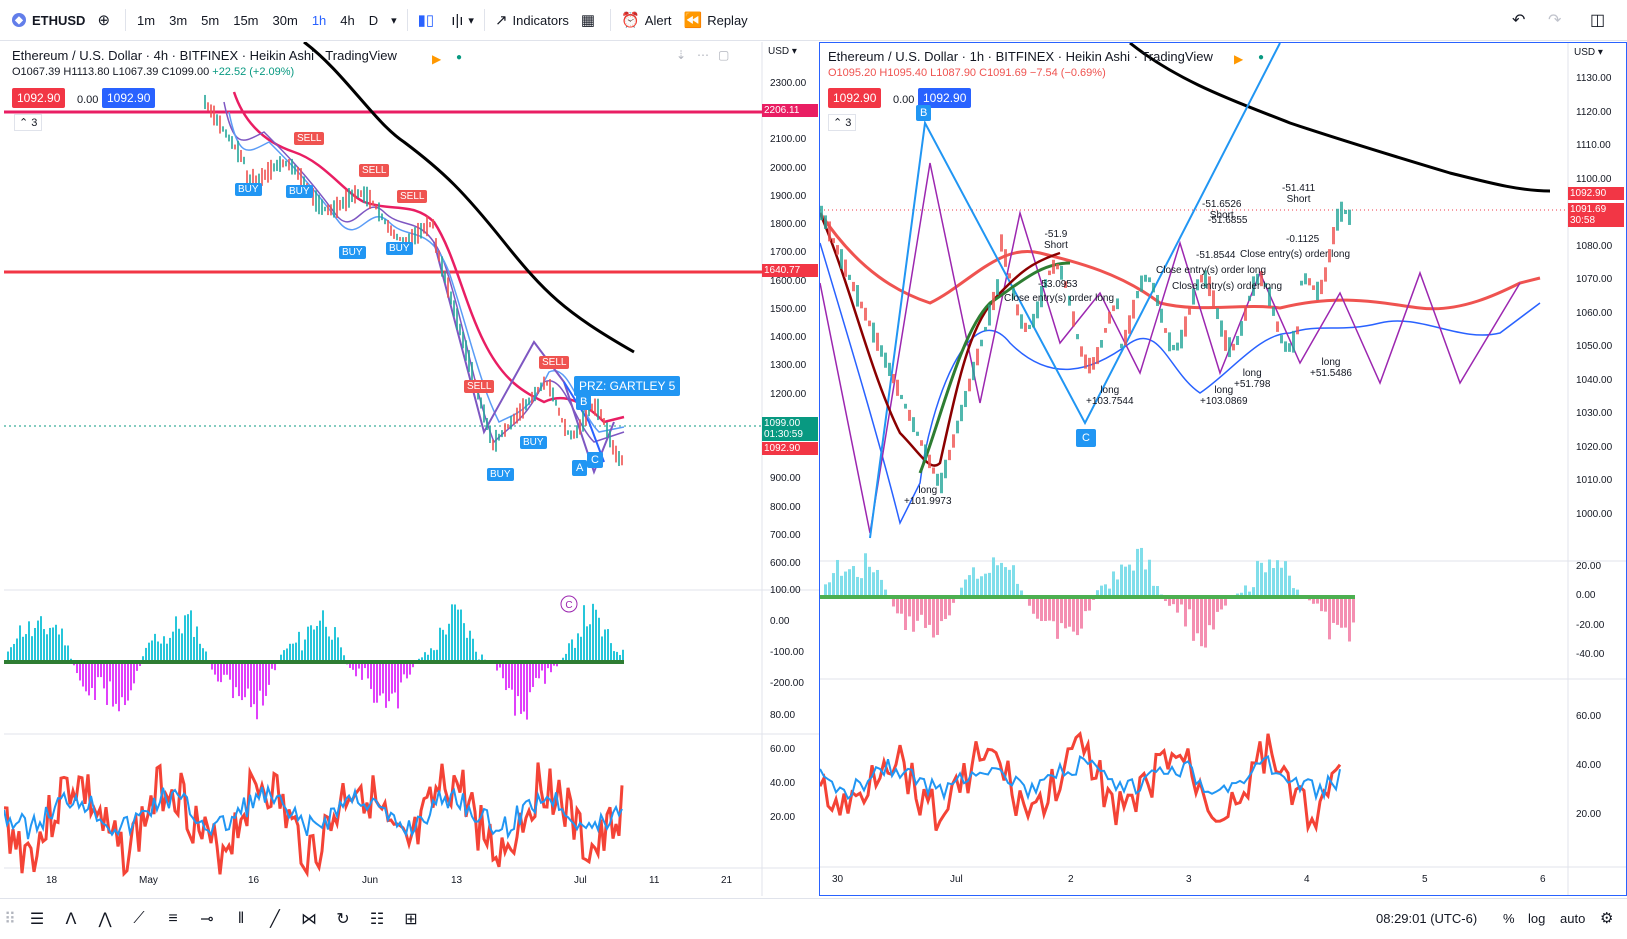  Describe the element at coordinates (275, 919) in the screenshot. I see `line-tool-icon: ╱` at that location.